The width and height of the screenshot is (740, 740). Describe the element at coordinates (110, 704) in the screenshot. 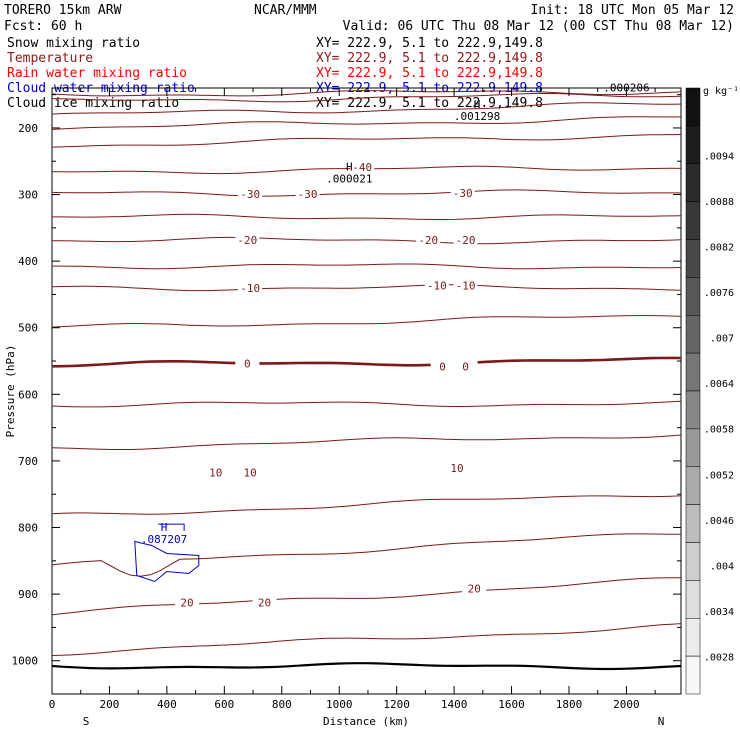

I see `x-tick-label: 200` at that location.